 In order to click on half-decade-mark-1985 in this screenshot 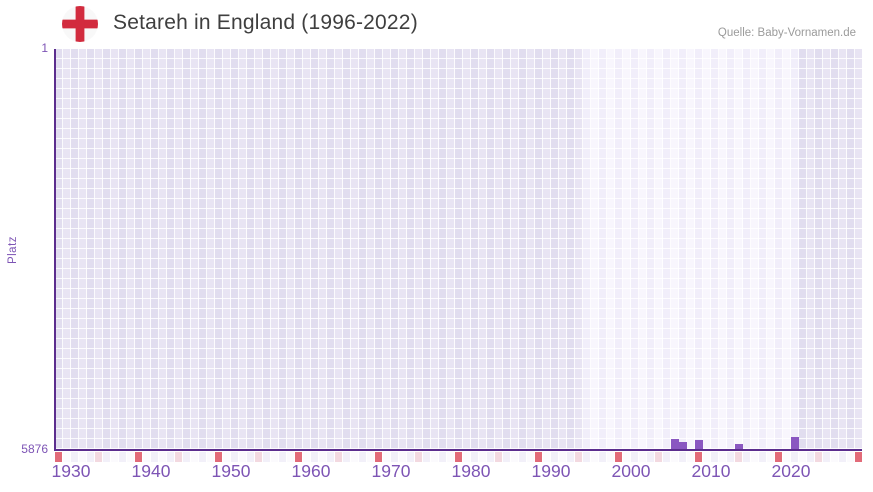, I will do `click(499, 457)`.